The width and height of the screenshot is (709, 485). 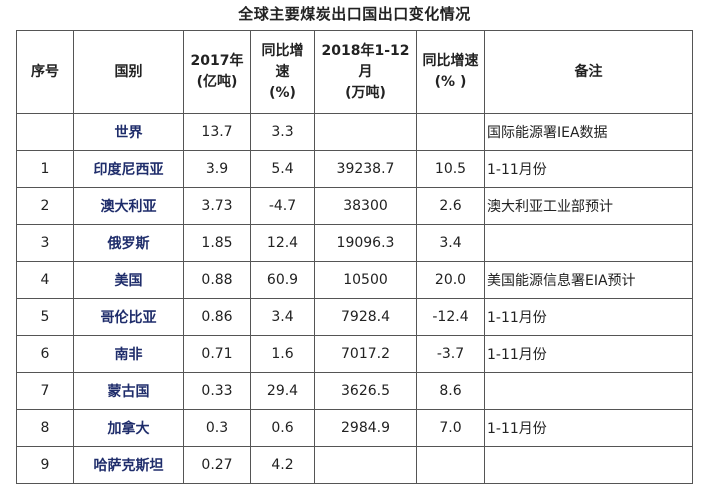 What do you see at coordinates (282, 169) in the screenshot?
I see `cell-yoy-2017: 5.4` at bounding box center [282, 169].